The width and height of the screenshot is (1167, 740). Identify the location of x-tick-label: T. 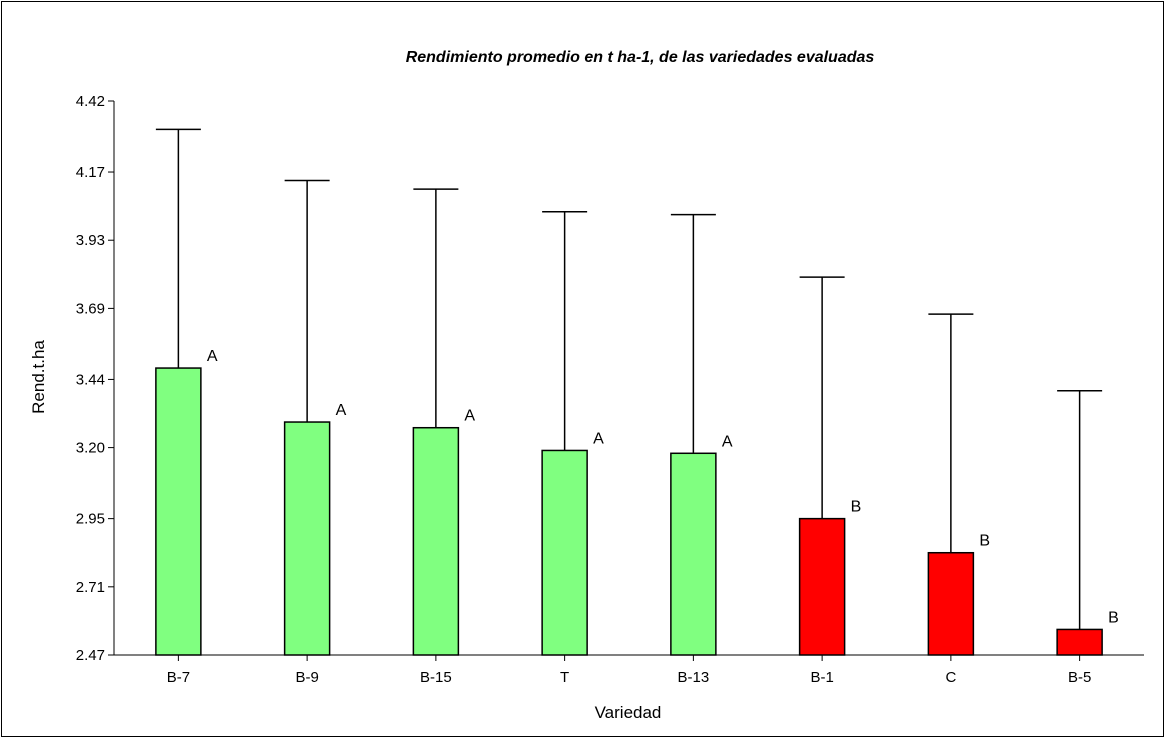
(564, 677).